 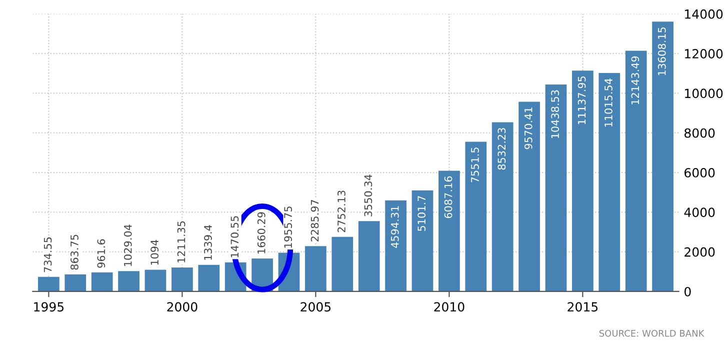 I want to click on y-tick-label: 0, so click(x=687, y=291).